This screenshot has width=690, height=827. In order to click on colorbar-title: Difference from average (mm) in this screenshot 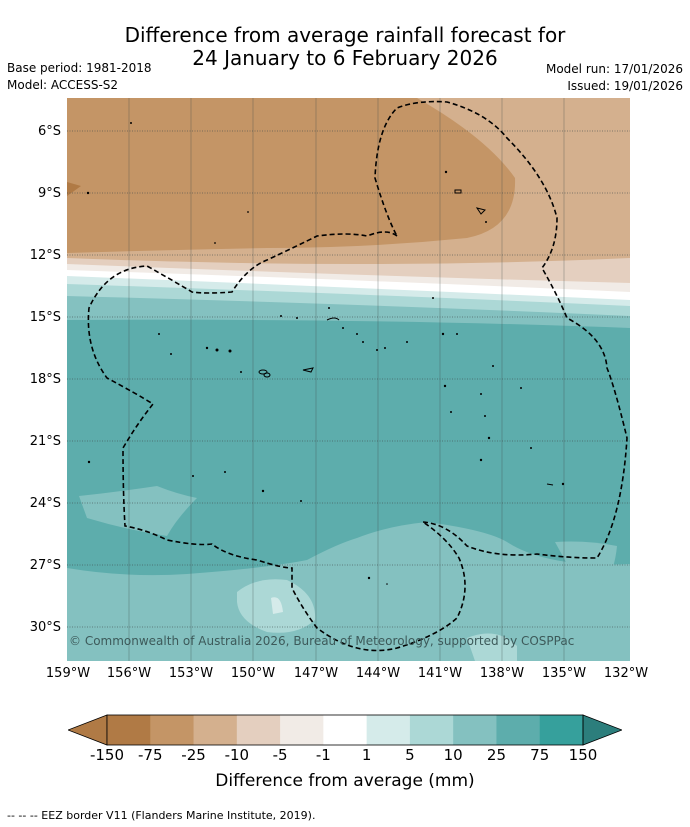, I will do `click(345, 781)`.